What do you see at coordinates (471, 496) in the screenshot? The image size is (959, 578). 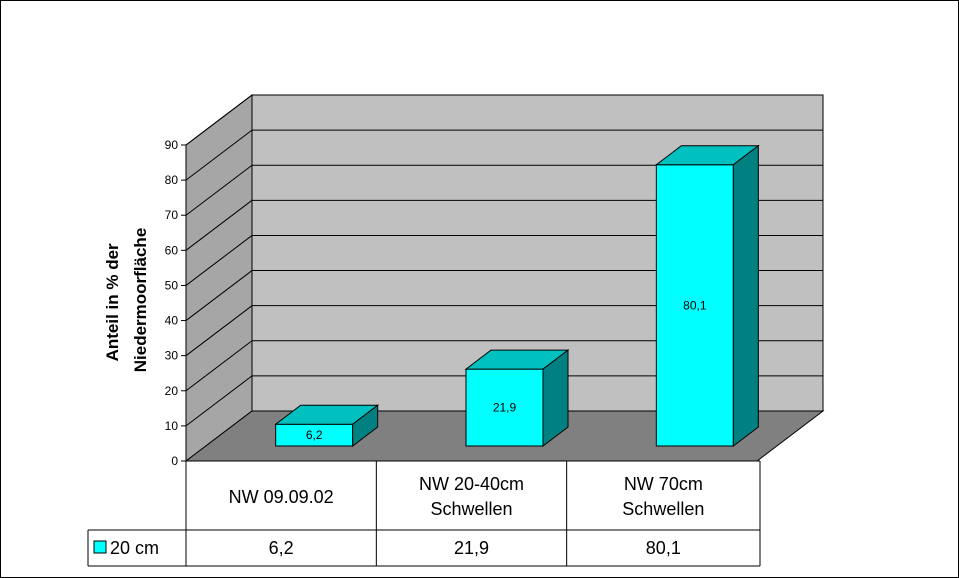 I see `x-category-label: NW 20-40cm Schwellen` at bounding box center [471, 496].